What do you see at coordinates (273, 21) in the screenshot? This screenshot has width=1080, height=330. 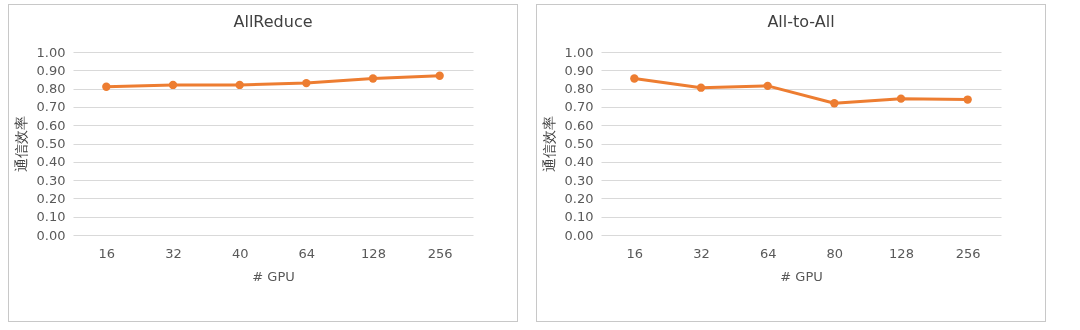 I see `chart-title: AllReduce` at bounding box center [273, 21].